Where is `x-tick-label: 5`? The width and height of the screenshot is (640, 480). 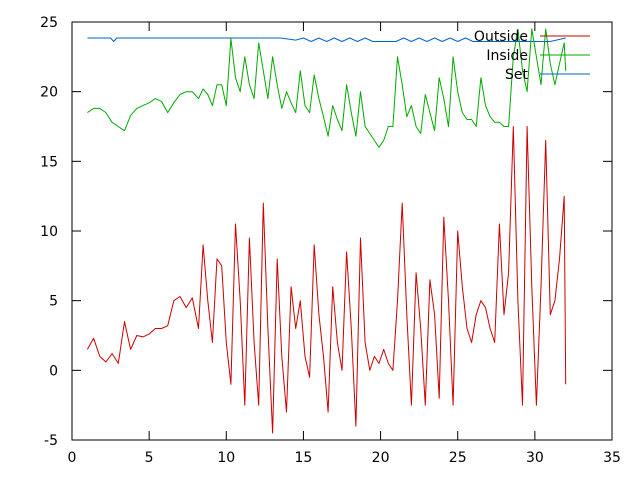
x-tick-label: 5 is located at coordinates (149, 458).